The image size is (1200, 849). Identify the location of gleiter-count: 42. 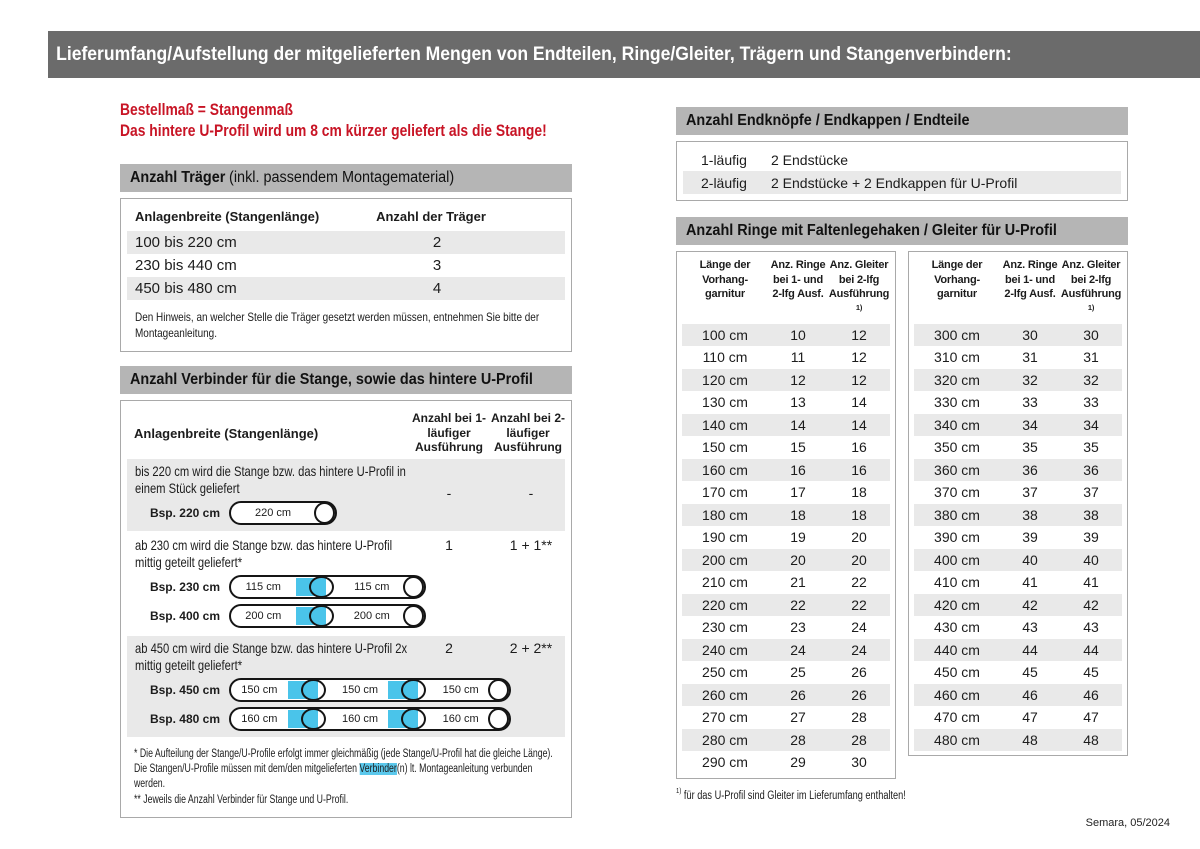
(1091, 604).